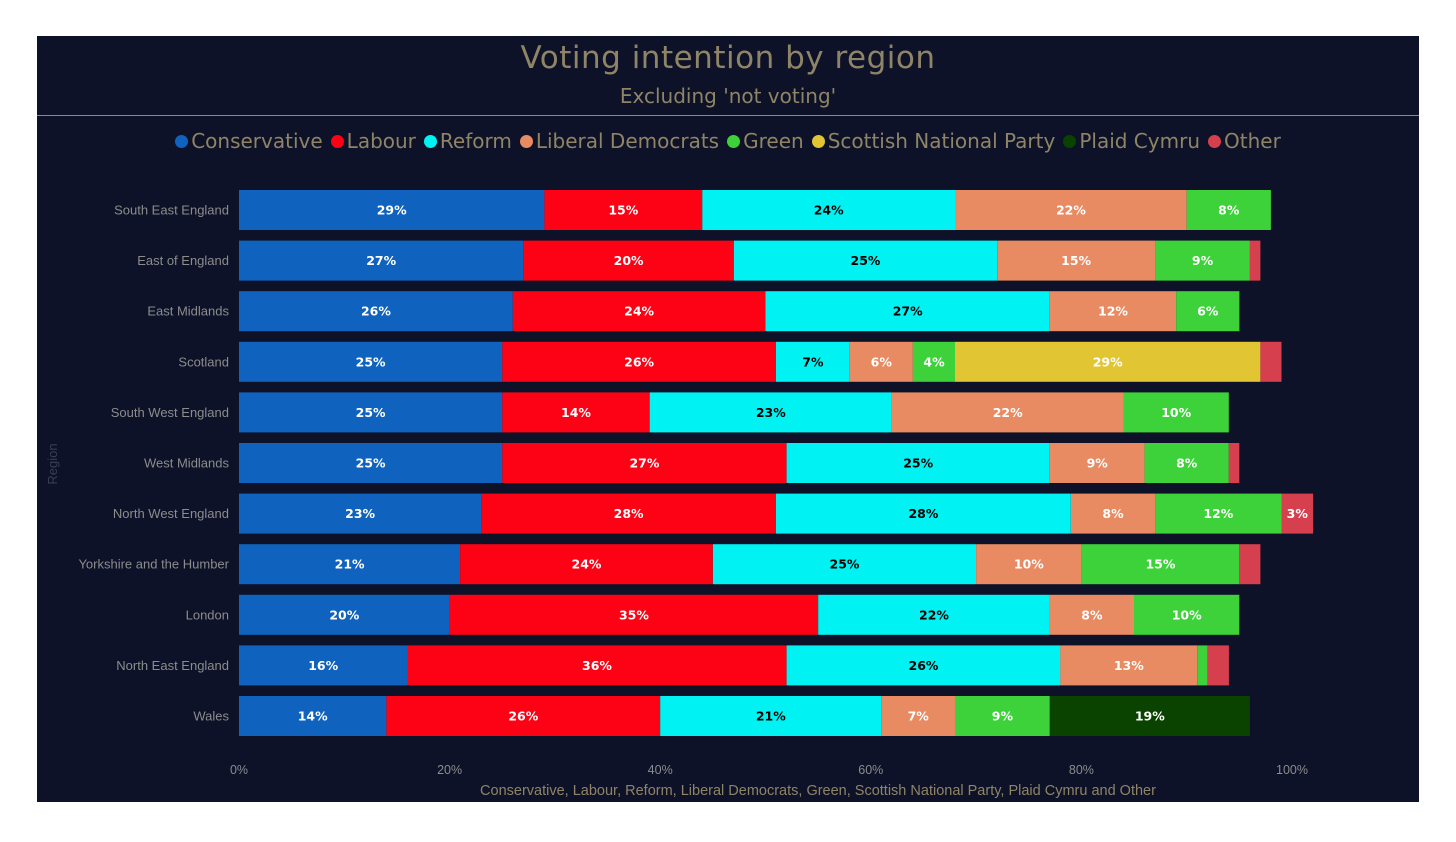 The width and height of the screenshot is (1456, 842). I want to click on category-label: Yorkshire and the Humber, so click(153, 564).